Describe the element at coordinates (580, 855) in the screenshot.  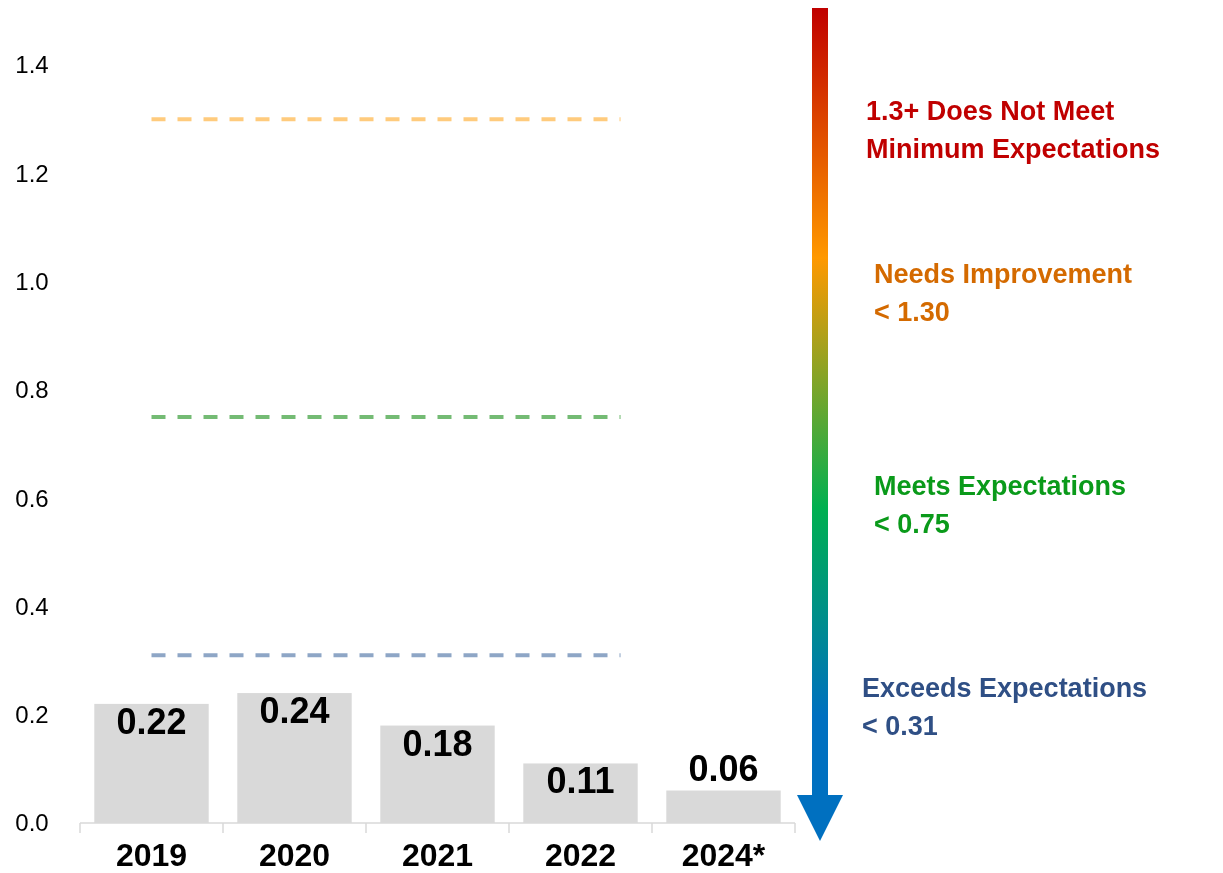
I see `x-tick-label: 2022` at that location.